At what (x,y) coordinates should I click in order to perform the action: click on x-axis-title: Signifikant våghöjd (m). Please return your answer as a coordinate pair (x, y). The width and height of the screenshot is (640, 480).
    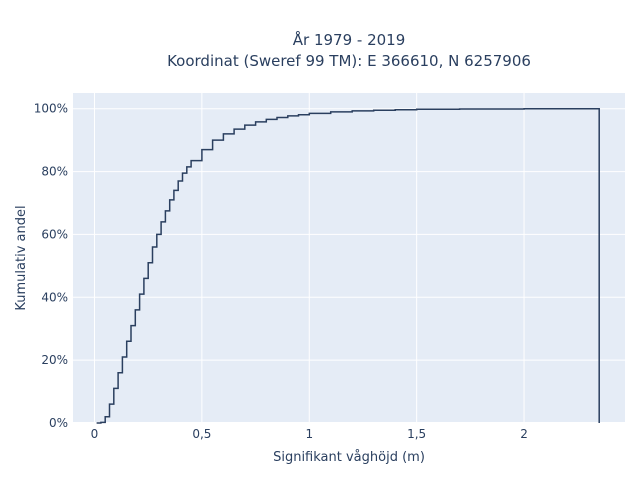
    Looking at the image, I should click on (349, 457).